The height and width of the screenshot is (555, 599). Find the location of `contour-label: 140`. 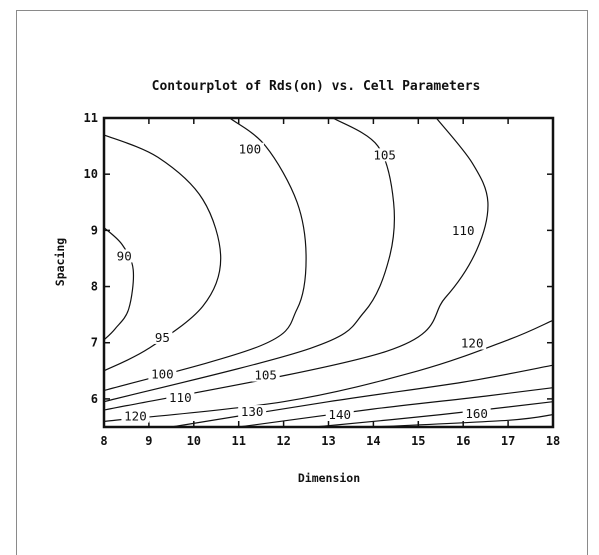

contour-label: 140 is located at coordinates (339, 414).